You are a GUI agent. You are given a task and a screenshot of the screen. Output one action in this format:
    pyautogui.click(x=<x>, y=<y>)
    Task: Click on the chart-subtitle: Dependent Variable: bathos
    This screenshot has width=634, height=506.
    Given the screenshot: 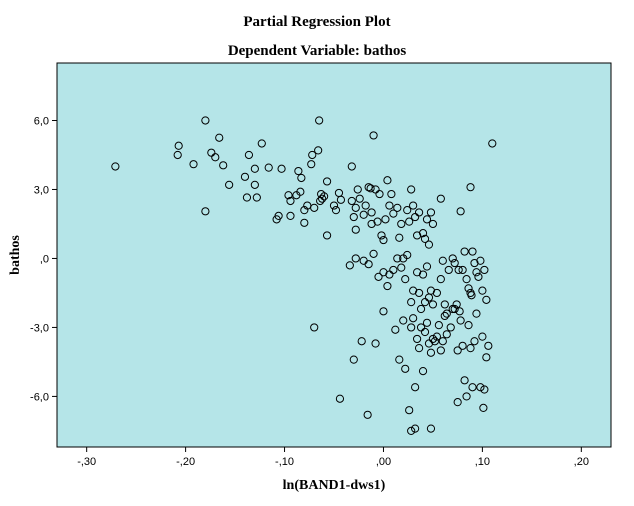 What is the action you would take?
    pyautogui.click(x=317, y=51)
    